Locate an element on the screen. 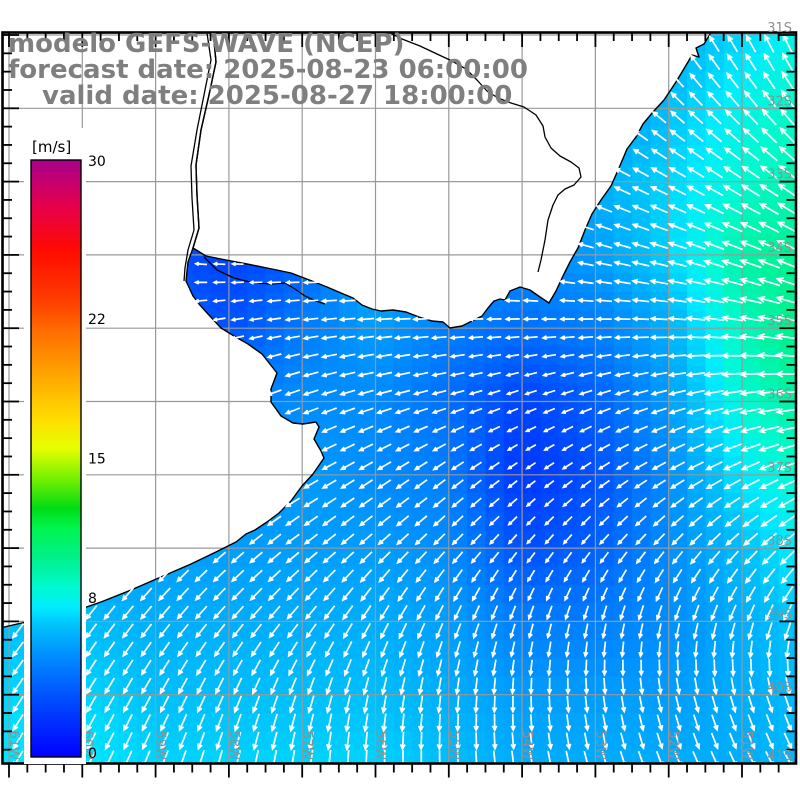 The image size is (800, 800). colorbar: [m/s] 30 22 15 8 0 is located at coordinates (65, 446).